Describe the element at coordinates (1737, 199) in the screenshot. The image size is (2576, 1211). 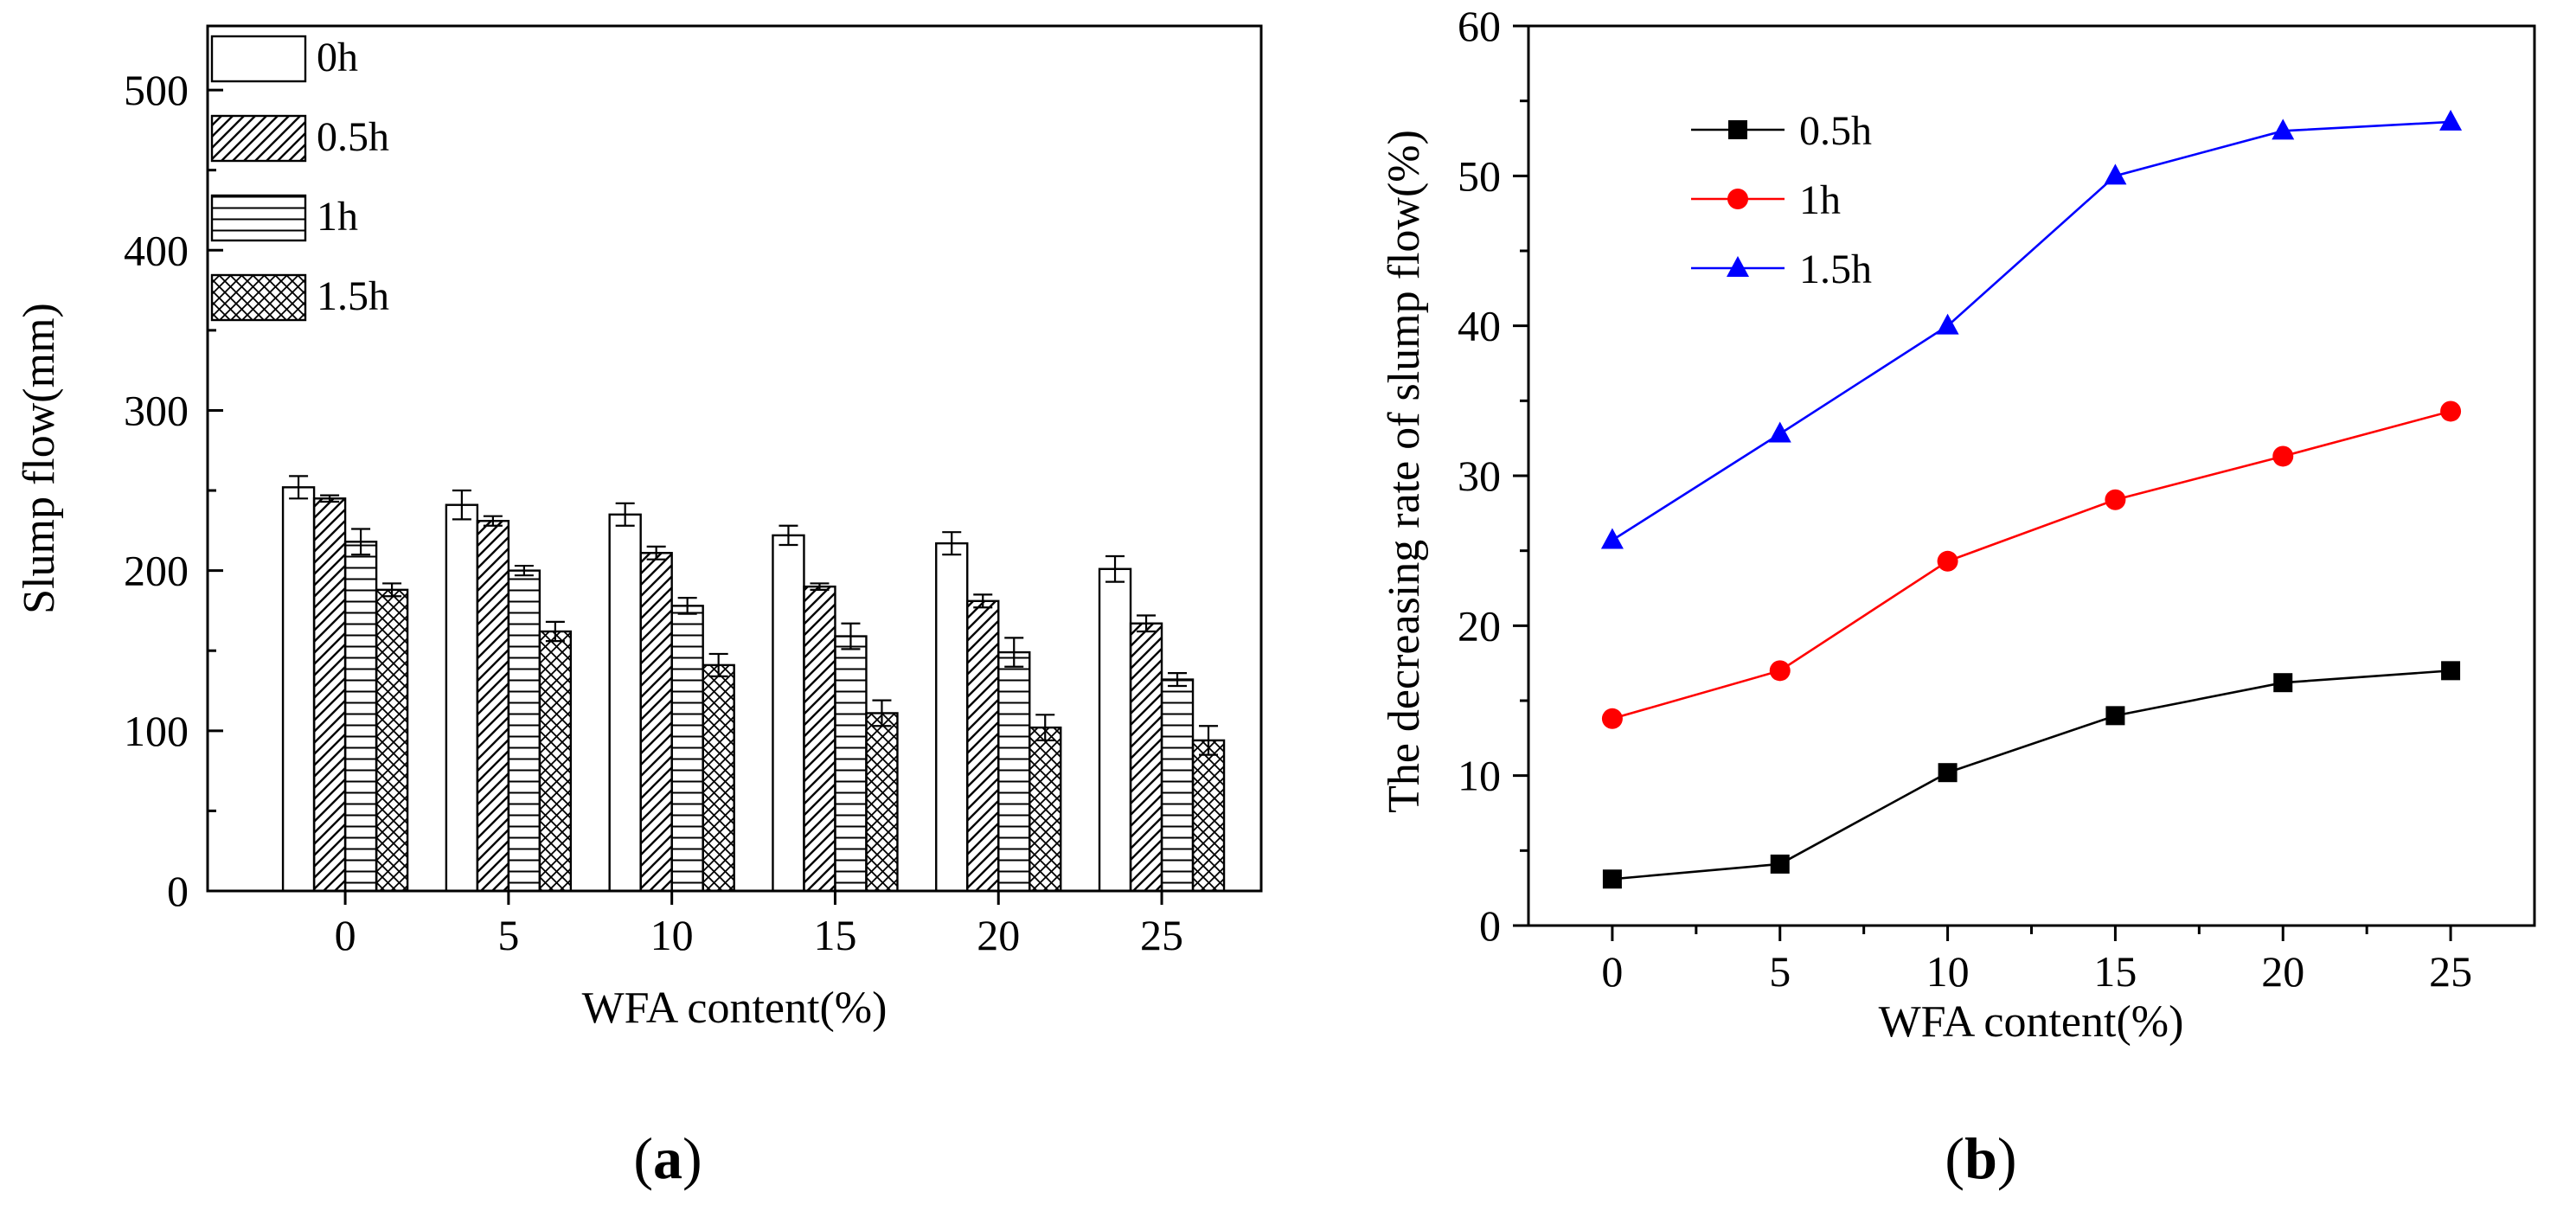
I see `legend-marker-1h` at that location.